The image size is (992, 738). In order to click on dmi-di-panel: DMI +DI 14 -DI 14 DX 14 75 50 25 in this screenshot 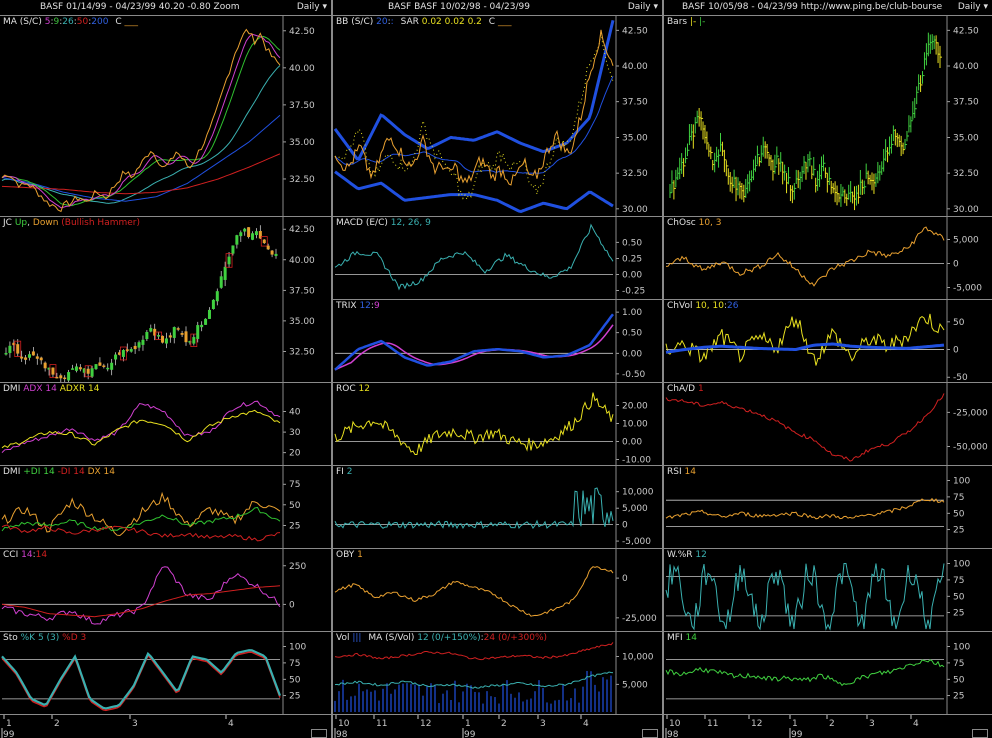, I will do `click(165, 507)`.